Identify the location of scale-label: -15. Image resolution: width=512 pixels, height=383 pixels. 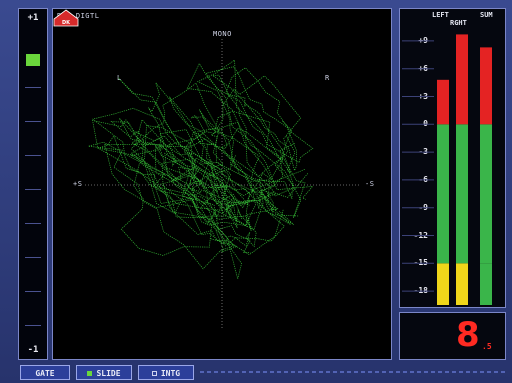
(420, 263).